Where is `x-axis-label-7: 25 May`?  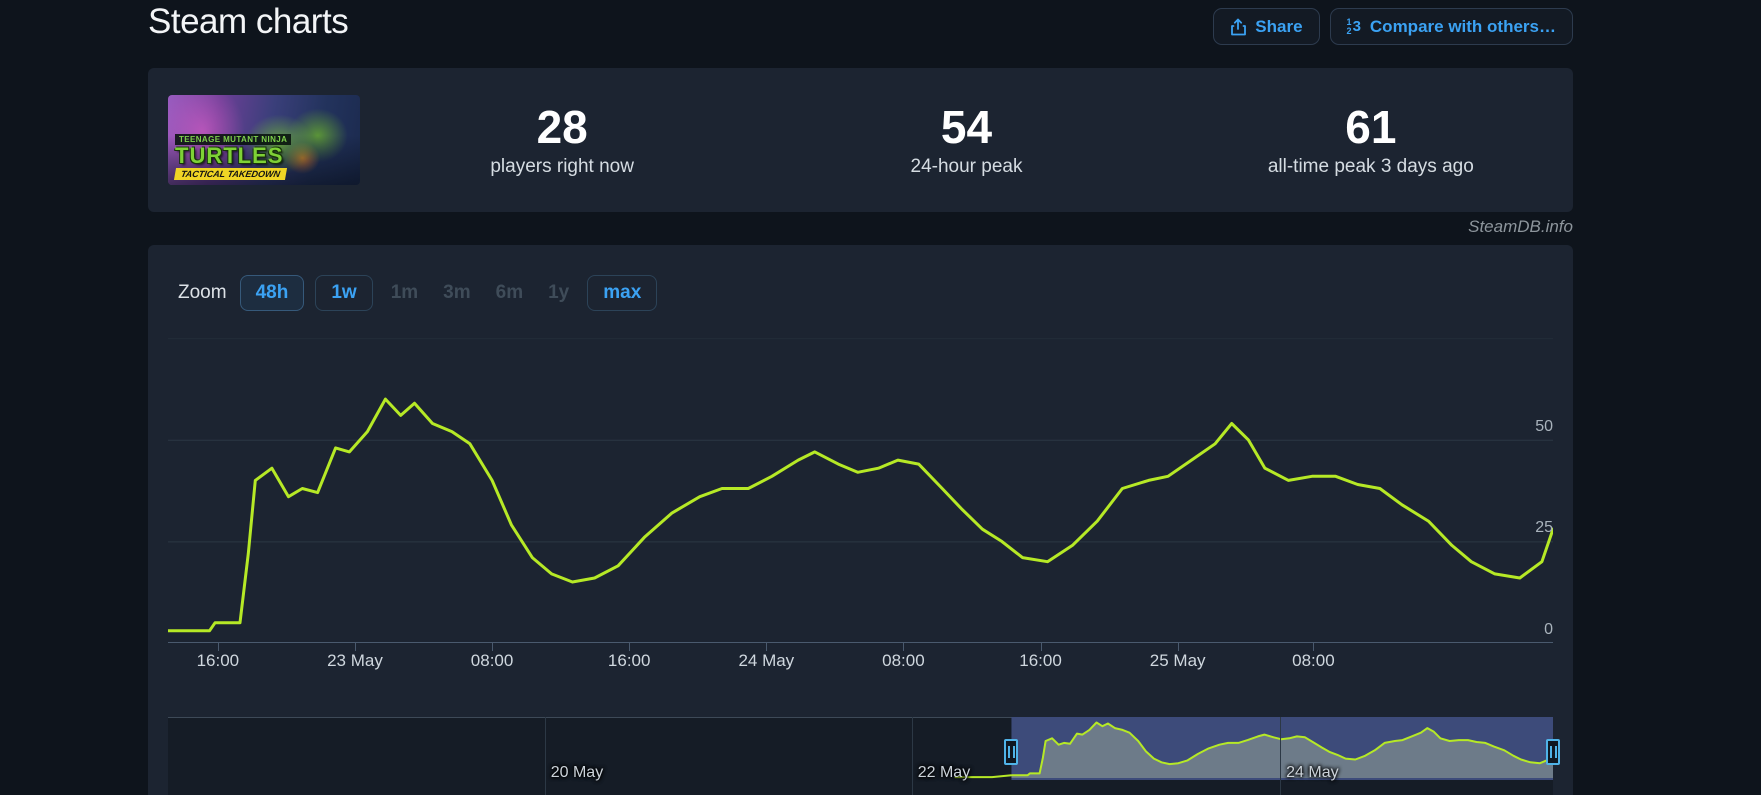
x-axis-label-7: 25 May is located at coordinates (1177, 660).